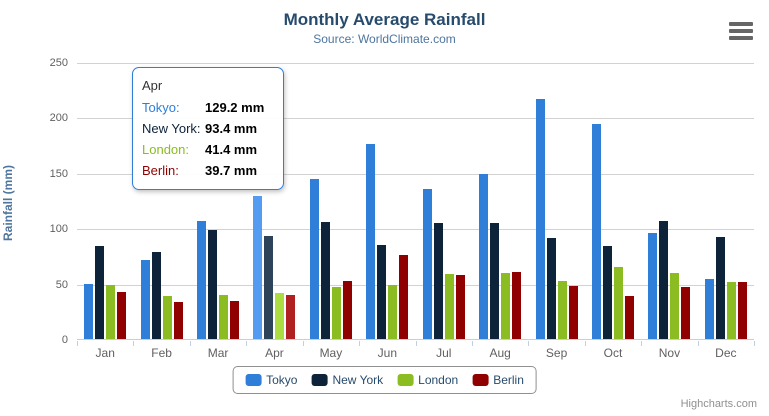  What do you see at coordinates (224, 317) in the screenshot?
I see `column-london-mar` at bounding box center [224, 317].